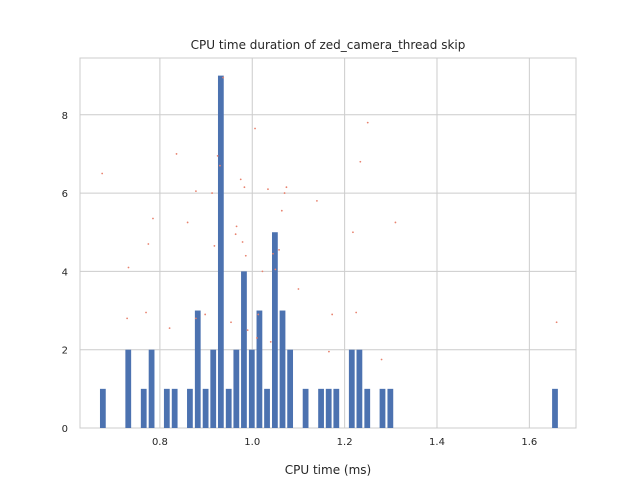 The image size is (640, 480). Describe the element at coordinates (252, 442) in the screenshot. I see `x-tick-label: 1.0` at that location.